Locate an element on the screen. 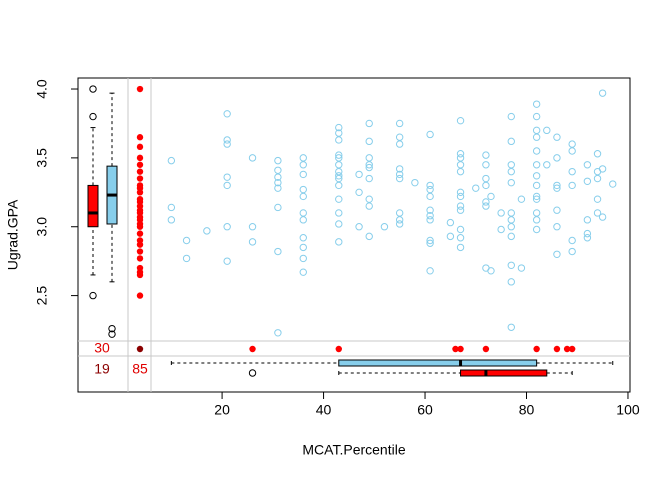 The width and height of the screenshot is (672, 485). x-tick-label: 20 is located at coordinates (222, 410).